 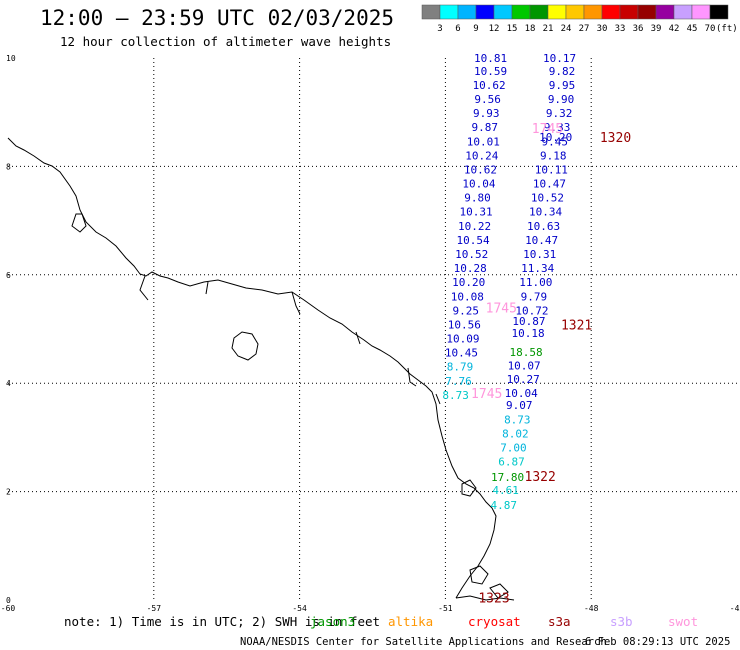 I want to click on wave-height-value: 10.34, so click(x=545, y=212).